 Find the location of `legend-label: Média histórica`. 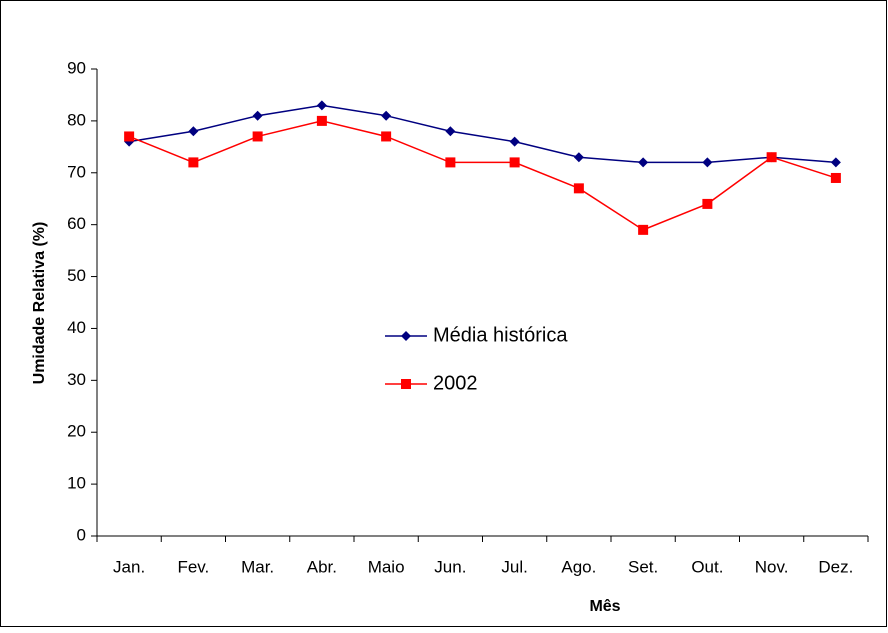

legend-label: Média histórica is located at coordinates (500, 335).